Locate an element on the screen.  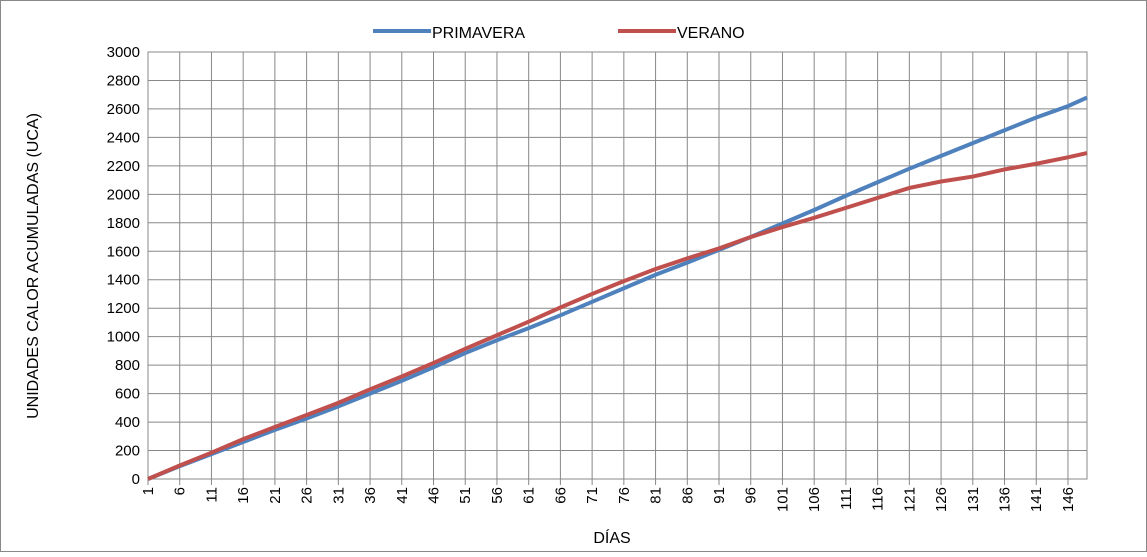
y-tick-label: 600 is located at coordinates (127, 394).